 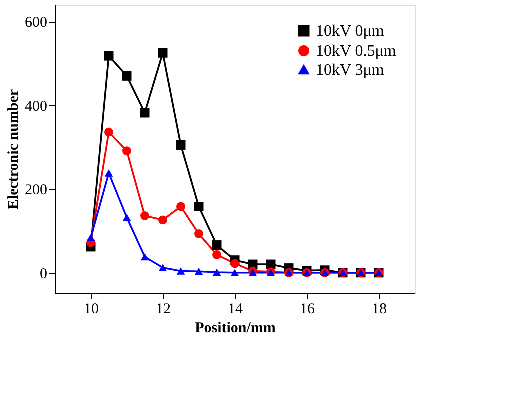 I want to click on y-tick-label: 600, so click(x=36, y=23).